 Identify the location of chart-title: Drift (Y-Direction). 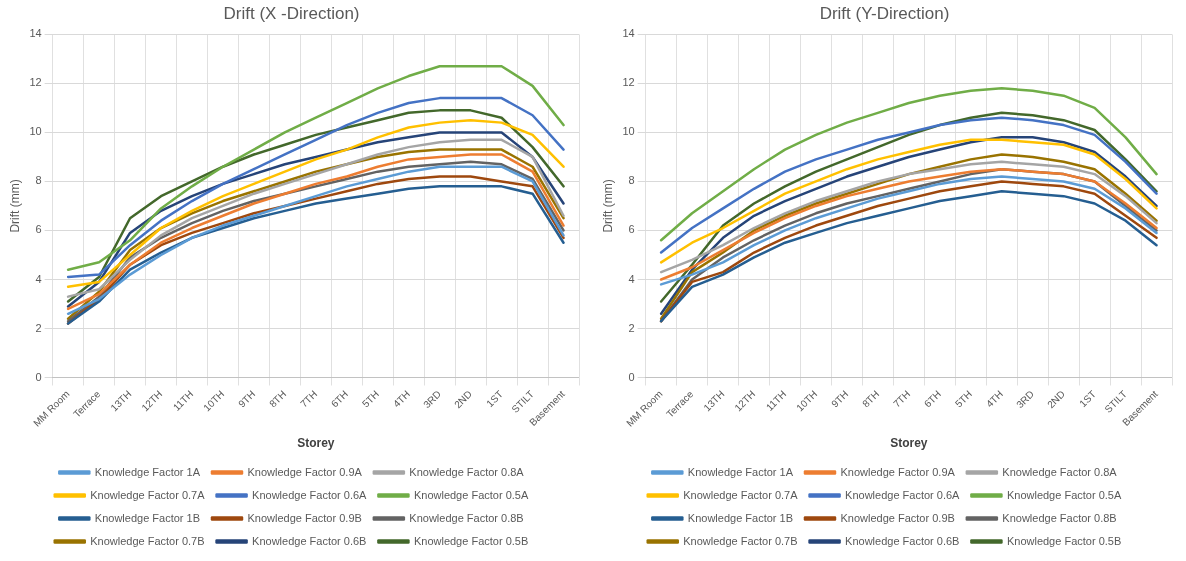
(884, 13).